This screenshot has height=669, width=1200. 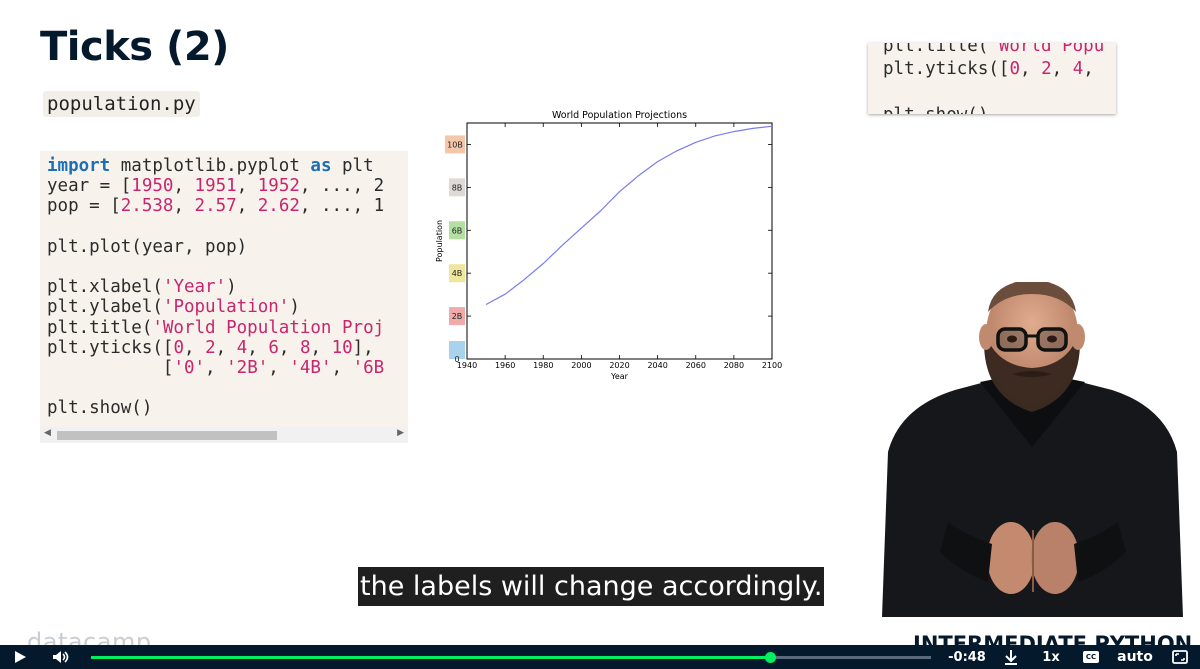 I want to click on volume-icon, so click(x=61, y=657).